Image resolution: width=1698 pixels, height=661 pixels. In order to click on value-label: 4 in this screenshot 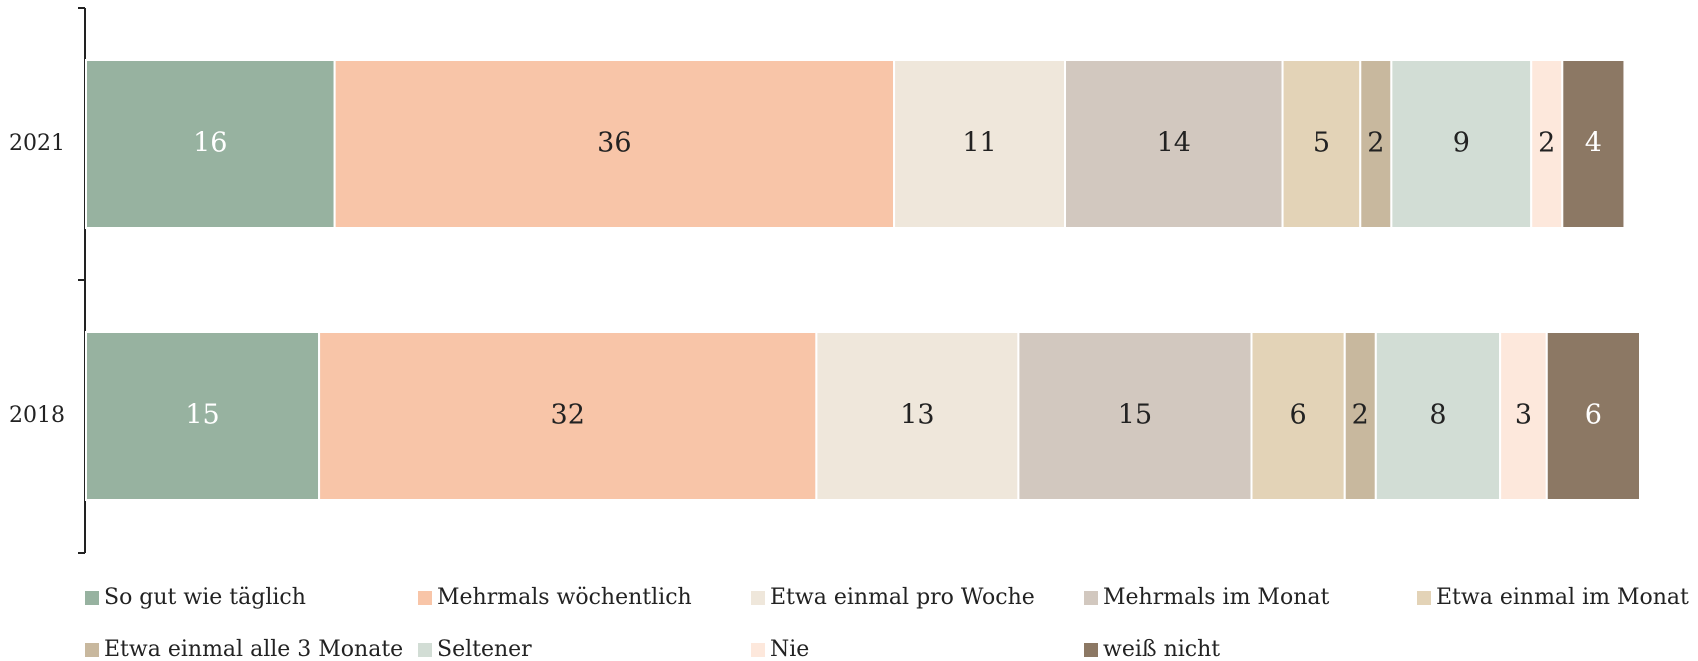, I will do `click(1593, 143)`.